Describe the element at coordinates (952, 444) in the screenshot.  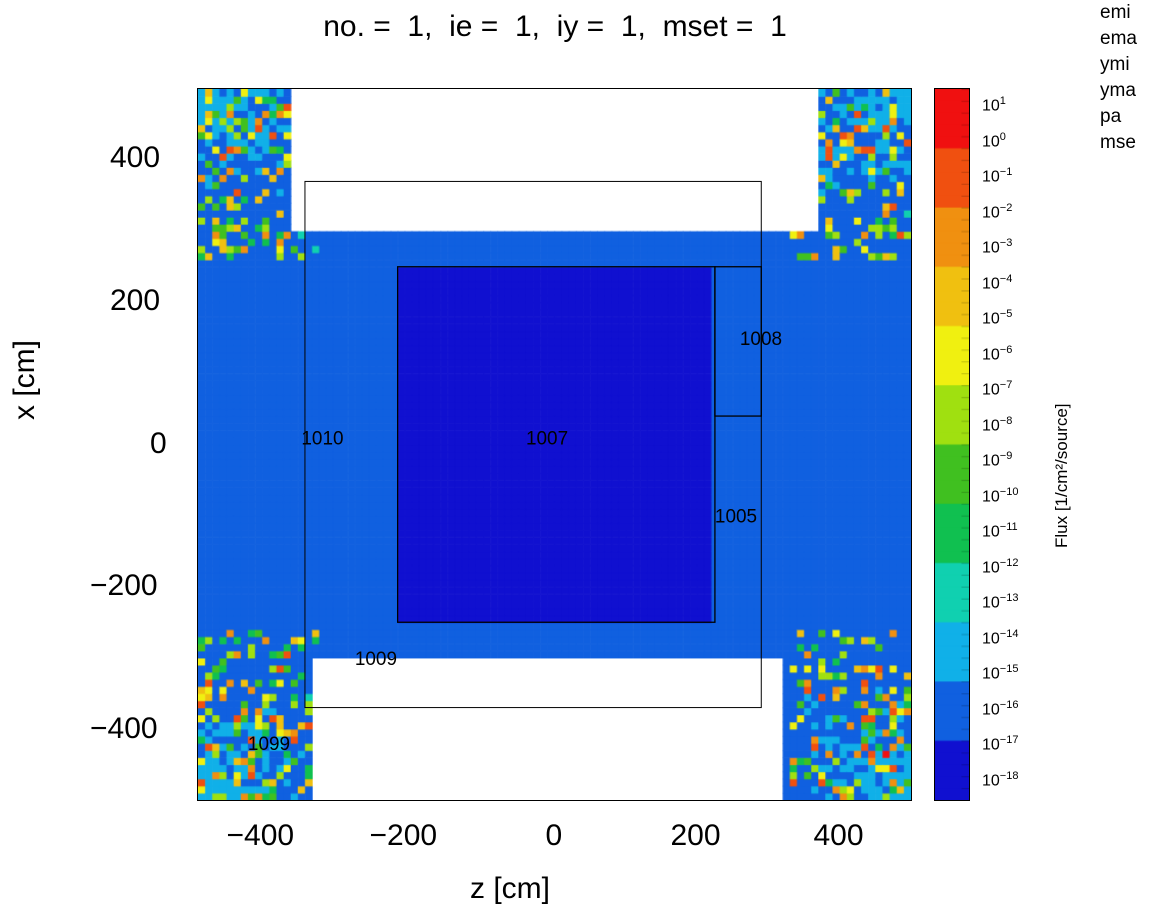
I see `colorbar` at that location.